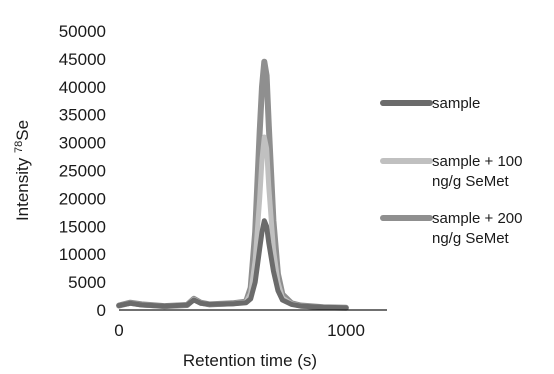  I want to click on y-tick-label: 25000, so click(82, 171).